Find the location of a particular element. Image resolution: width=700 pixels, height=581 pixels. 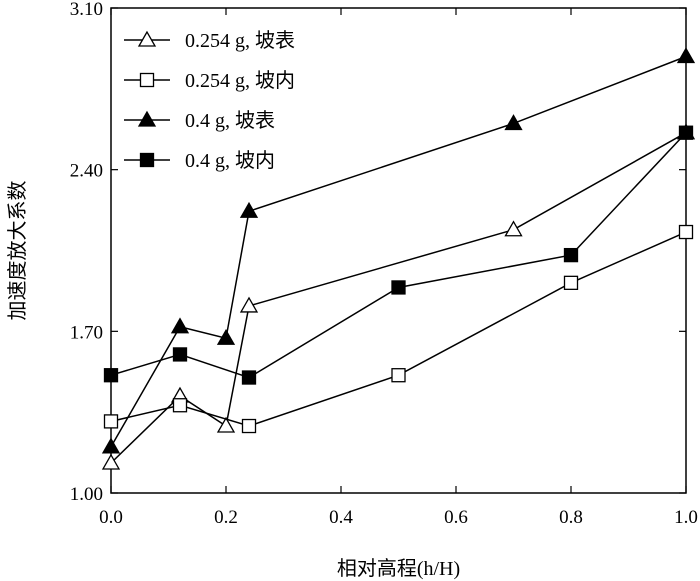

x-tick-label: 0.0 is located at coordinates (111, 517).